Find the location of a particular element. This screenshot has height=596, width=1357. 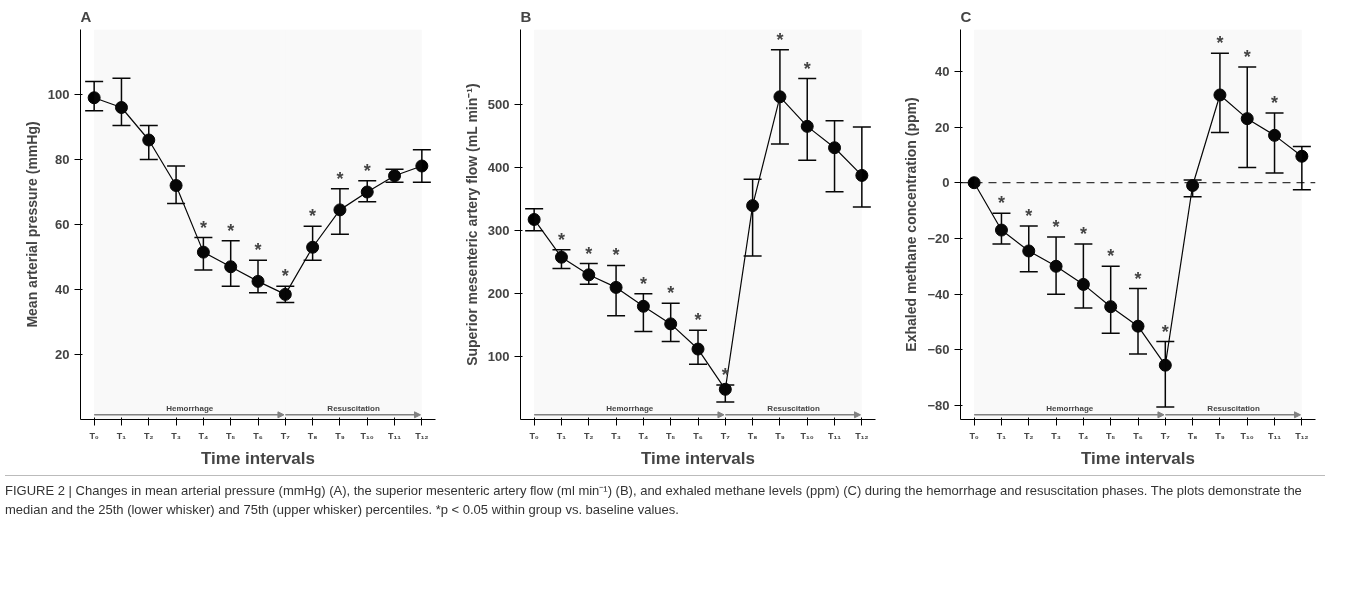

y-tick-label: 200 is located at coordinates (498, 294).